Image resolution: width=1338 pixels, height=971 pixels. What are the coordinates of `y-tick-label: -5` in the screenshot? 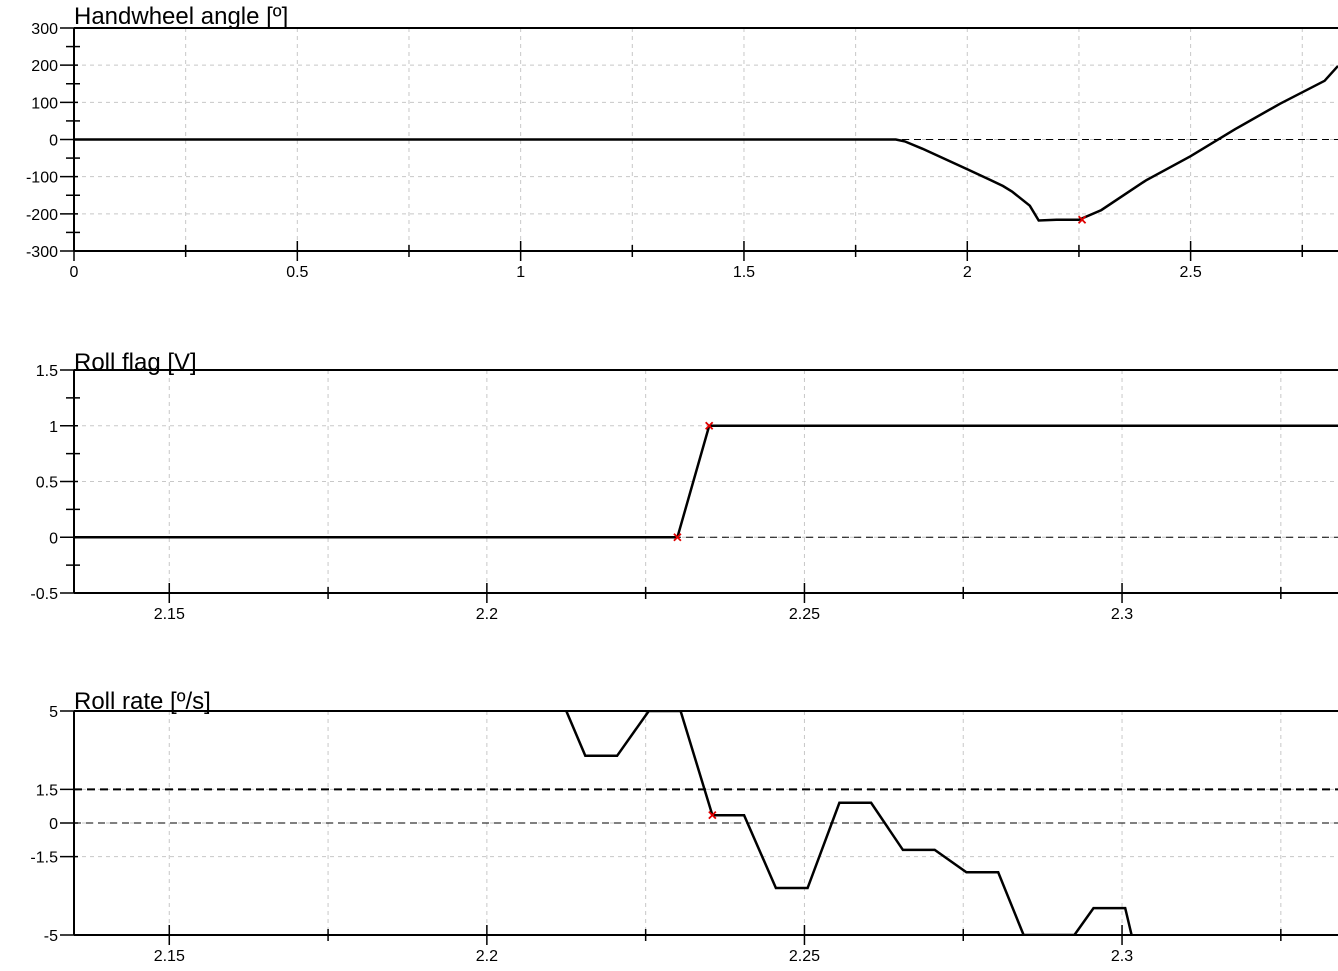 It's located at (51, 936).